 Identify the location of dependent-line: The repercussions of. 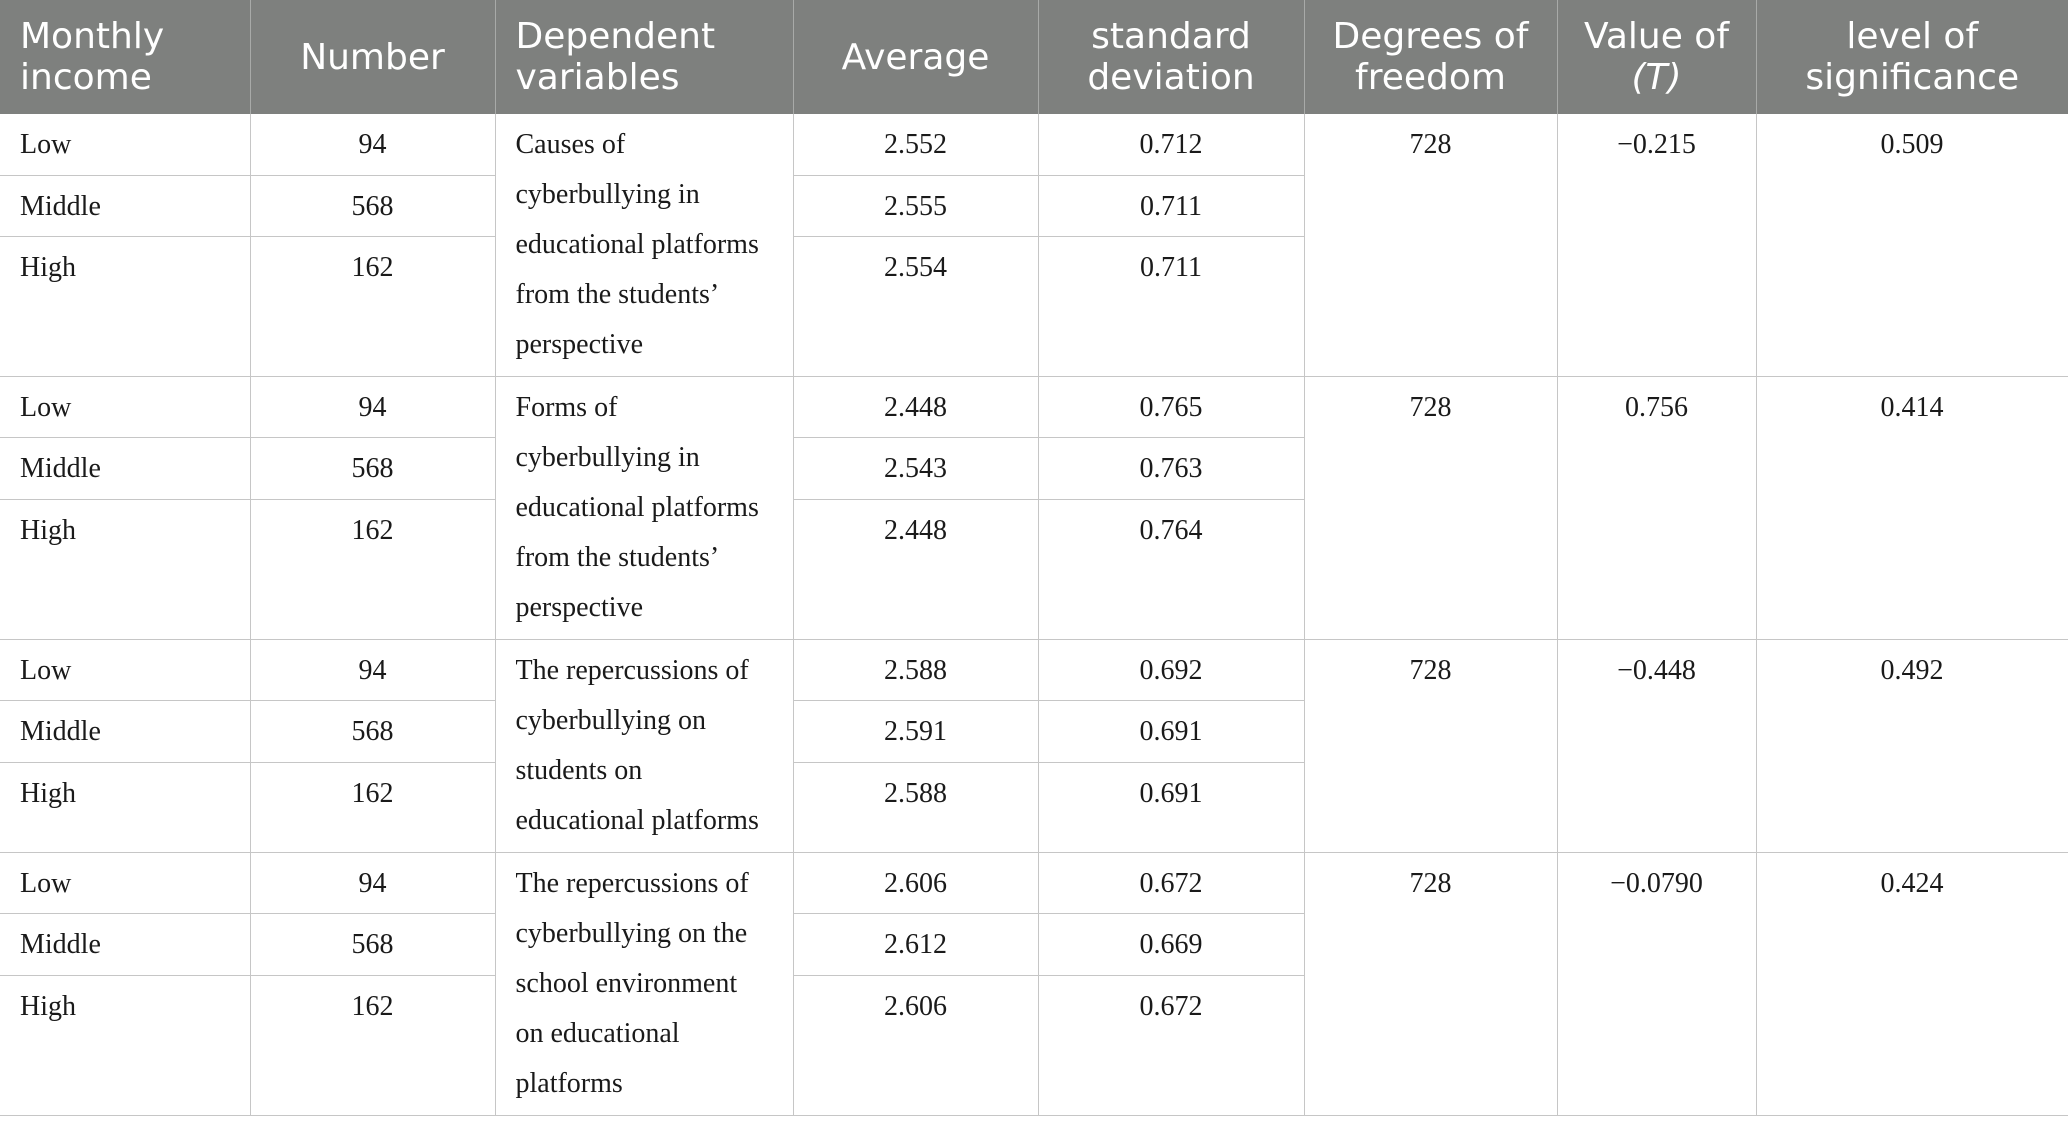
(632, 670).